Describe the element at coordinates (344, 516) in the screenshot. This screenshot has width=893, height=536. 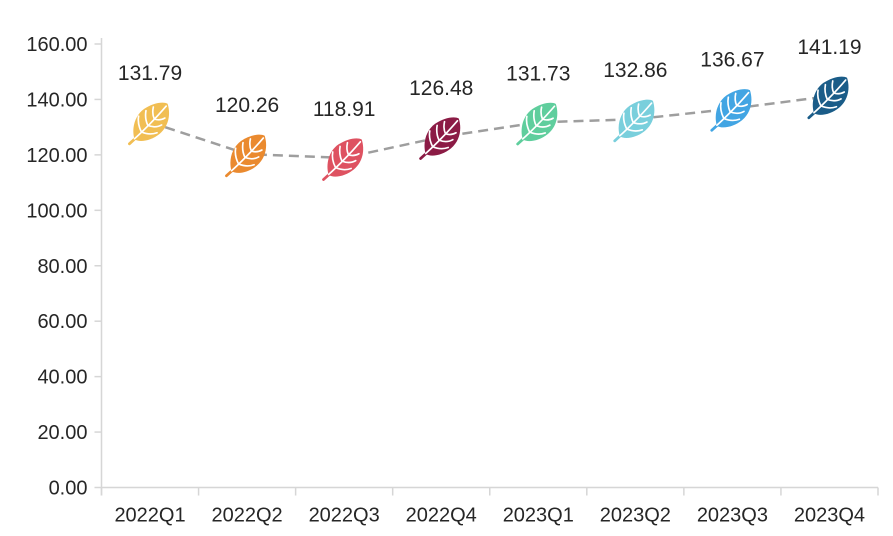
I see `x-axis-tick-label: 2022Q3` at that location.